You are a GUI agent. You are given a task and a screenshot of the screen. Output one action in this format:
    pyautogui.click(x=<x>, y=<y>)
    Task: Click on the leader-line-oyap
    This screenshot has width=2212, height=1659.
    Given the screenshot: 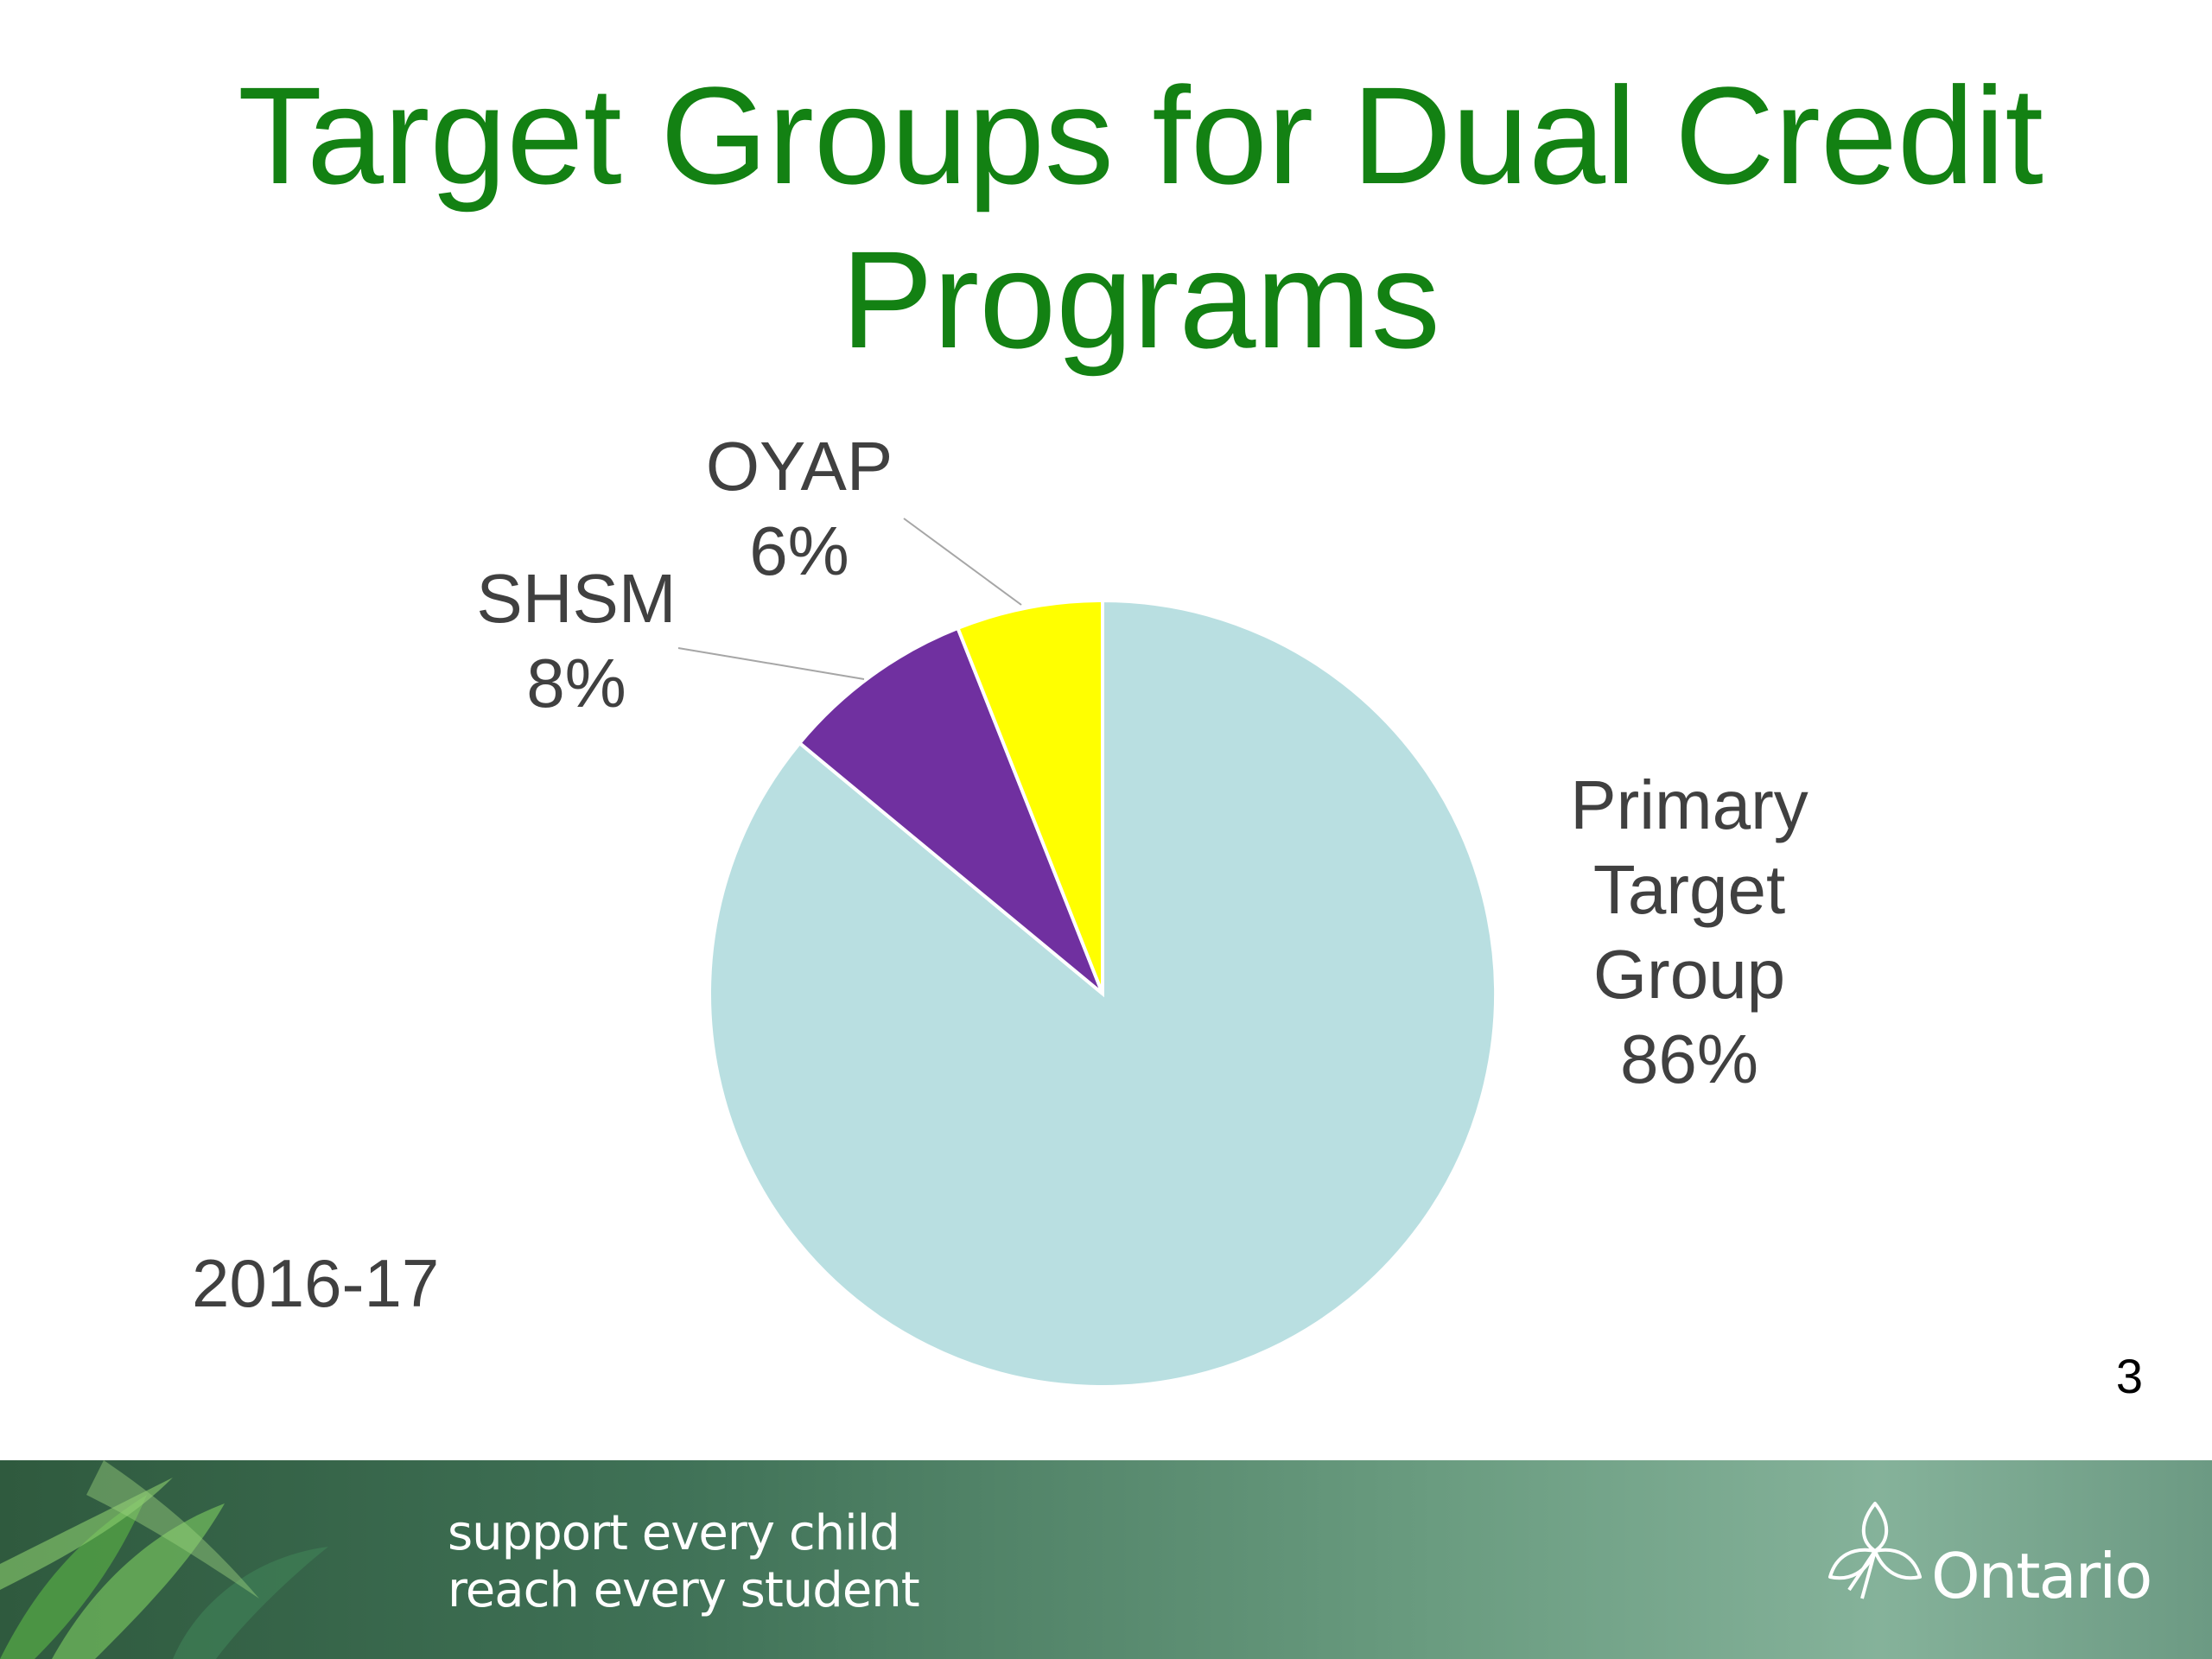 What is the action you would take?
    pyautogui.click(x=963, y=562)
    